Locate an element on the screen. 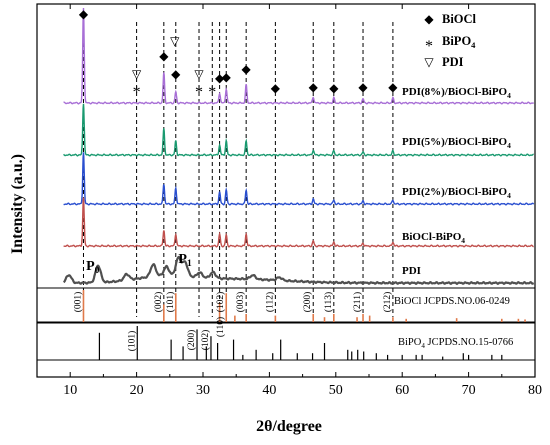  x-tick-label: 80 is located at coordinates (535, 390).